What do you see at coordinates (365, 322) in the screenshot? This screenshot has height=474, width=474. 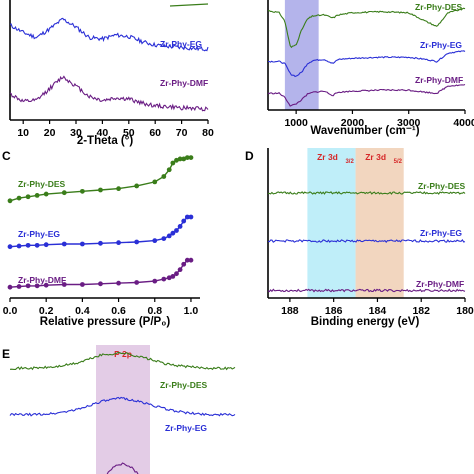 I see `panel-d-xlabel: Binding energy (eV)` at bounding box center [365, 322].